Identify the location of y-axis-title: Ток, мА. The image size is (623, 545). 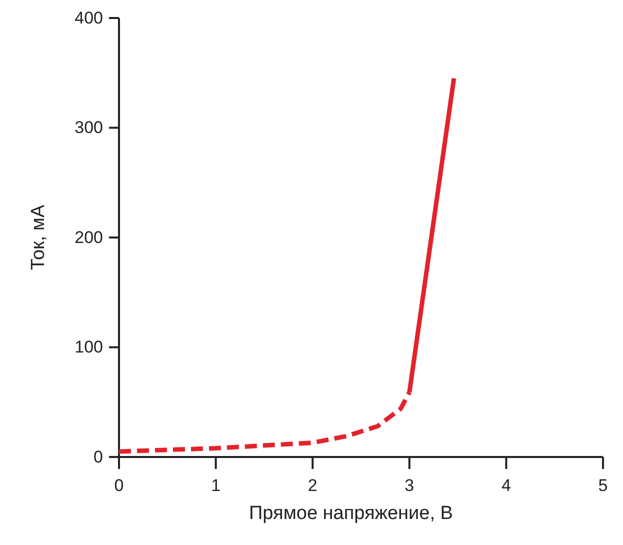
(38, 237).